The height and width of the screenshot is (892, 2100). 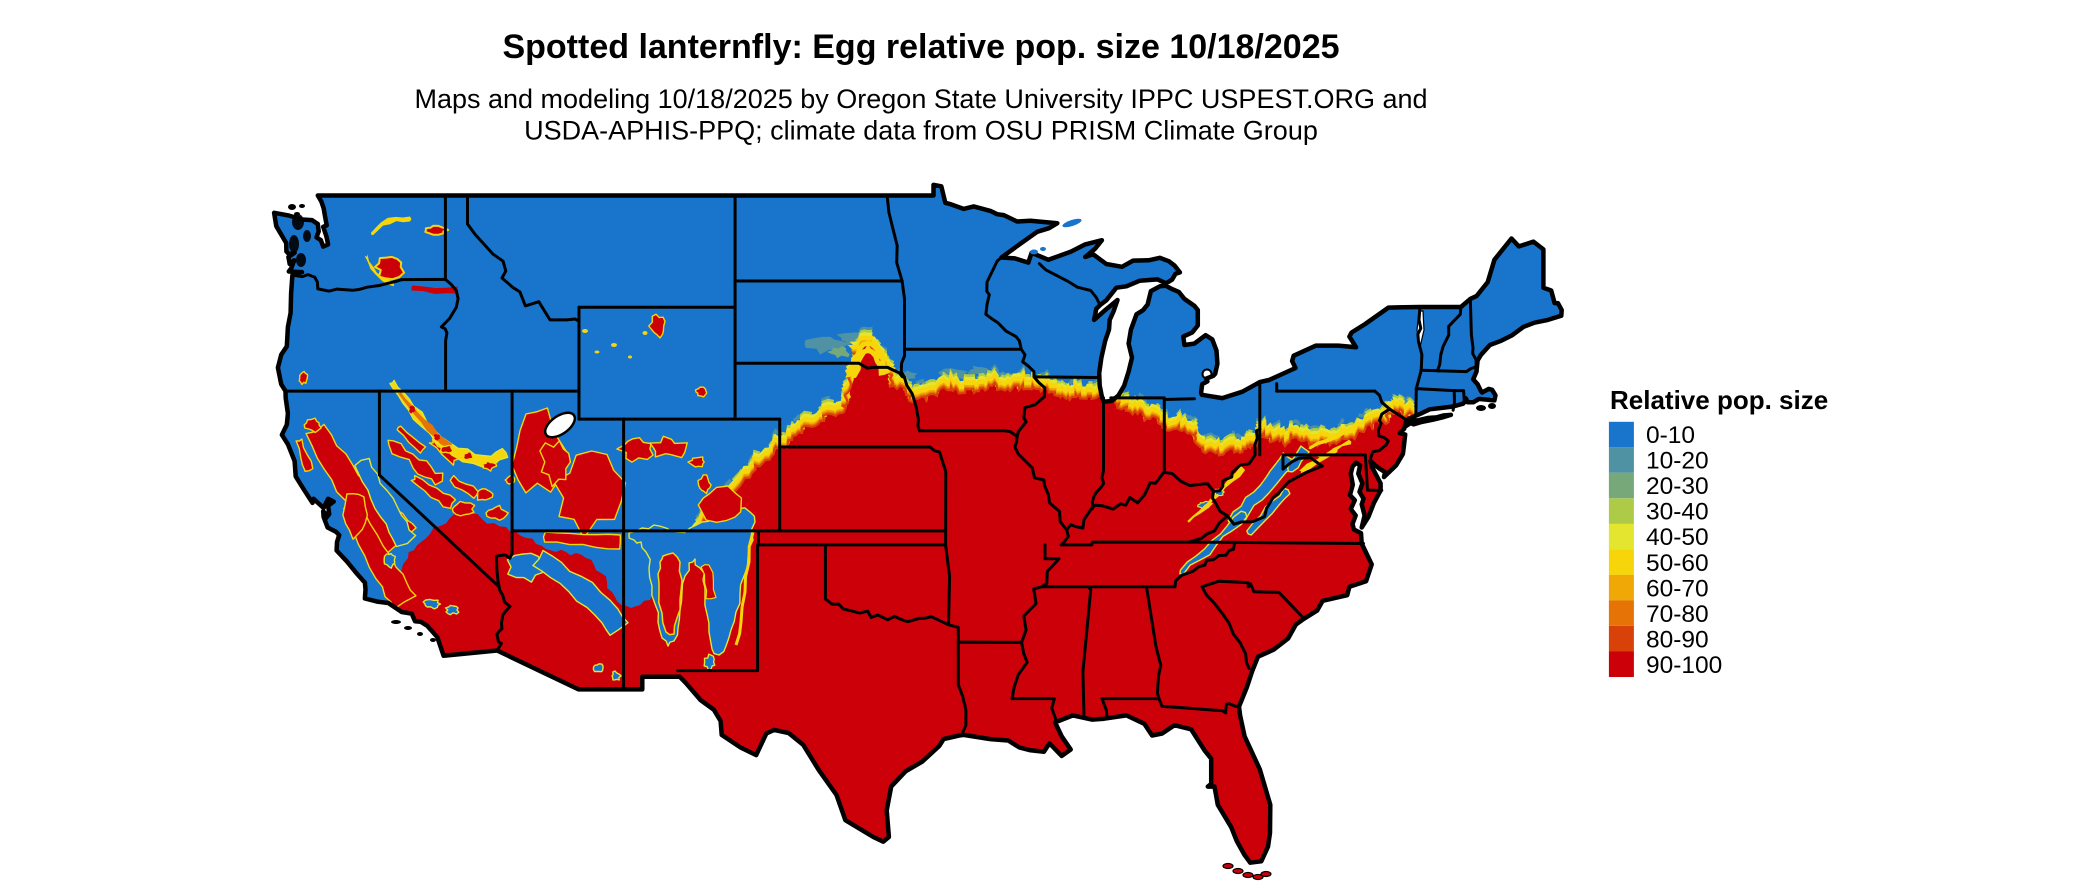 What do you see at coordinates (1677, 461) in the screenshot?
I see `svg-text: 10-20` at bounding box center [1677, 461].